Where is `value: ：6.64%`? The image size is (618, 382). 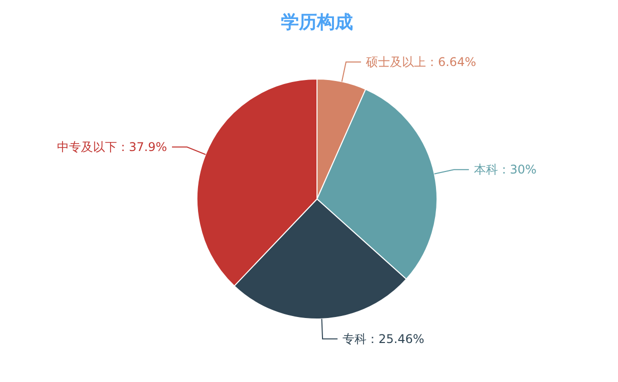 value: ：6.64% is located at coordinates (451, 62).